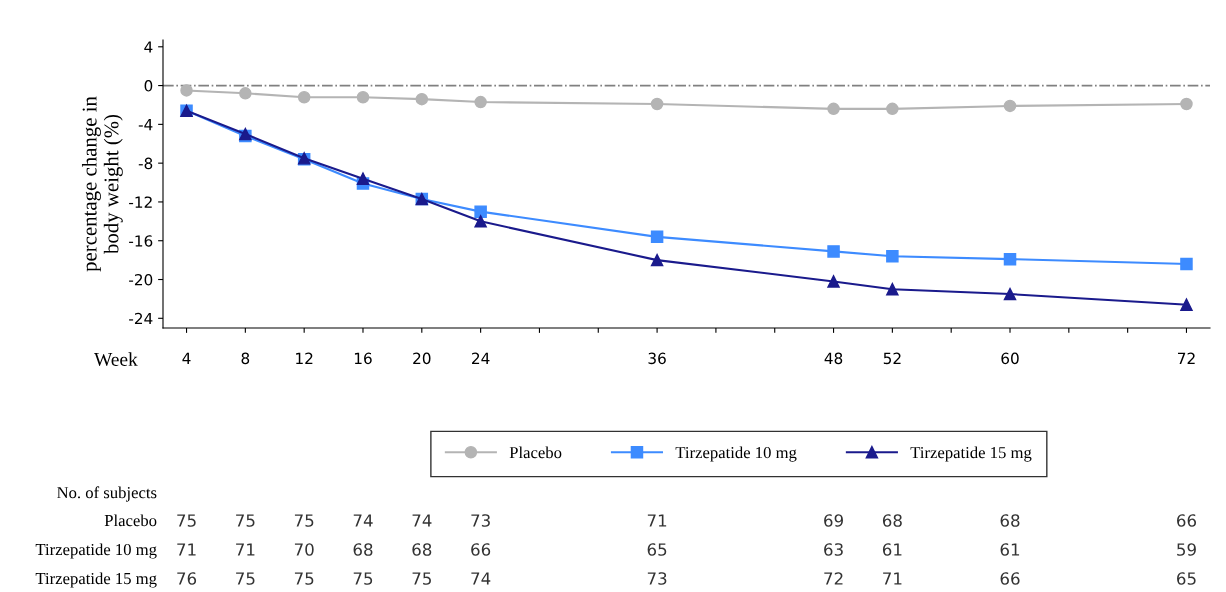 The image size is (1226, 592). What do you see at coordinates (363, 358) in the screenshot?
I see `x-tick-label: 16` at bounding box center [363, 358].